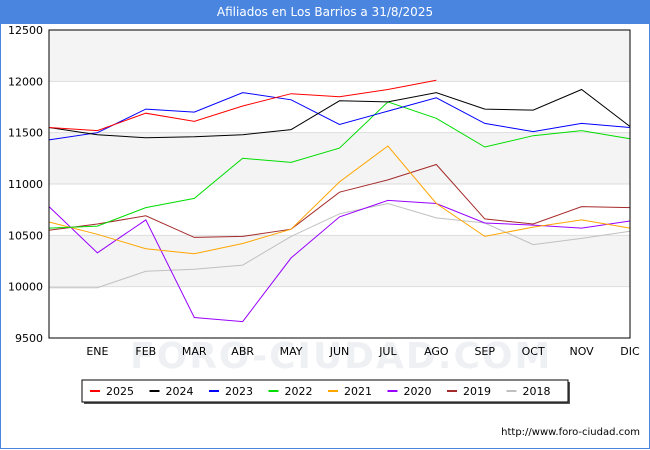 Image resolution: width=650 pixels, height=450 pixels. I want to click on series-line-2023, so click(339, 116).